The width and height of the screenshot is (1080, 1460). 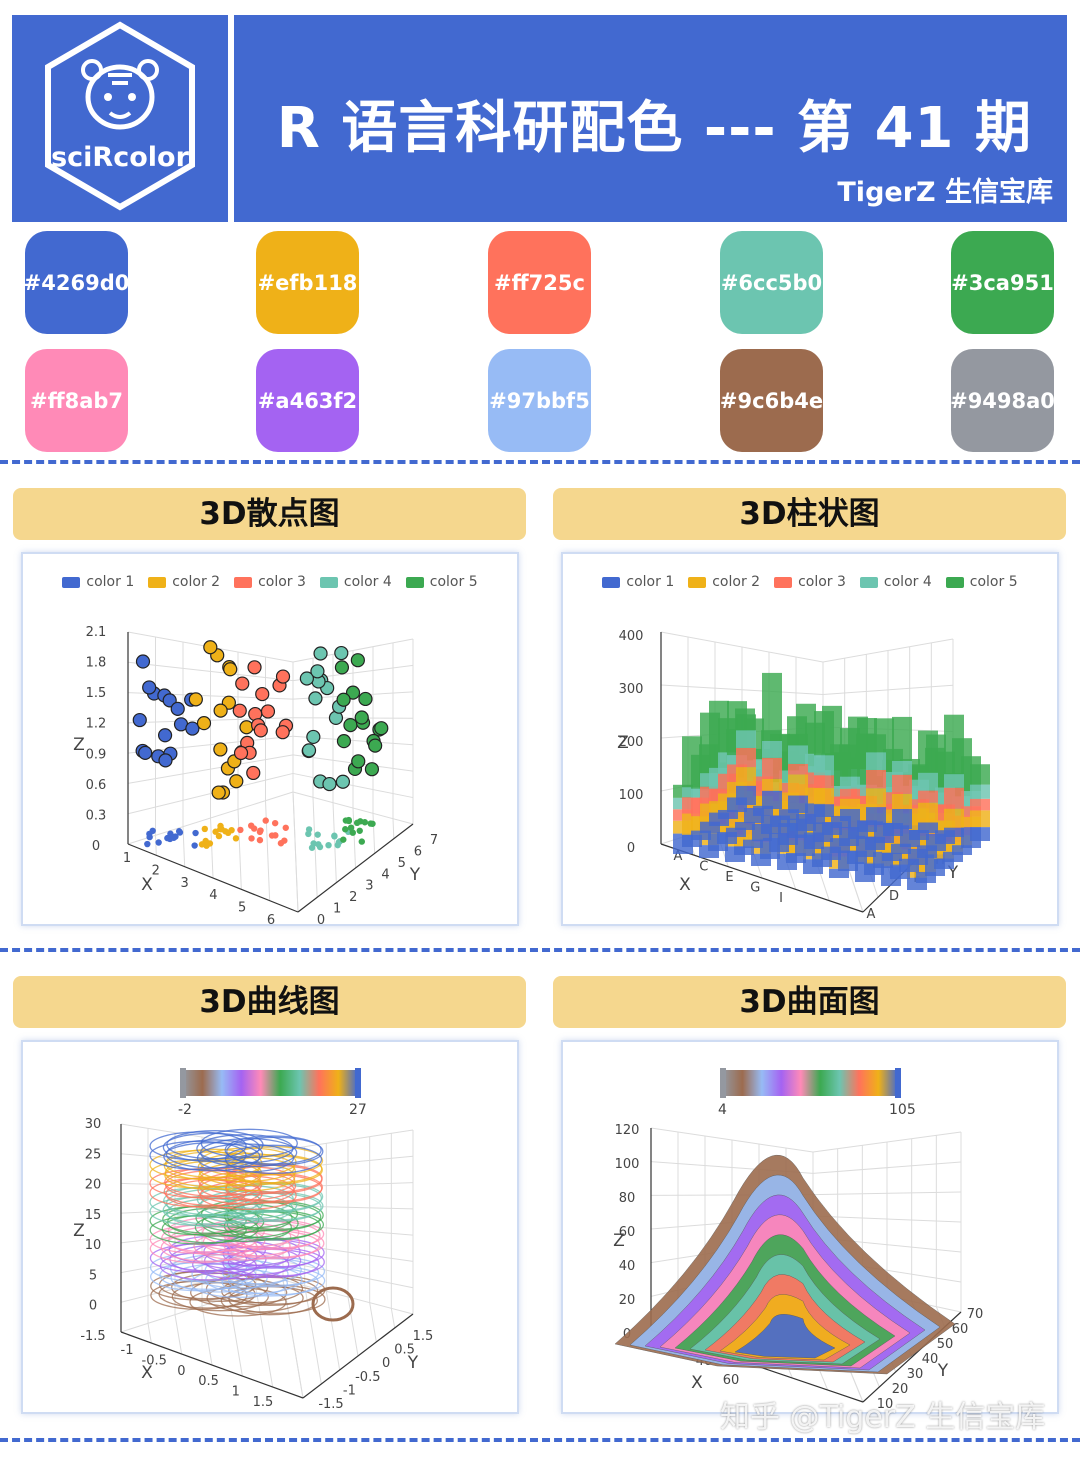 What do you see at coordinates (810, 1083) in the screenshot?
I see `surface-colorbar` at bounding box center [810, 1083].